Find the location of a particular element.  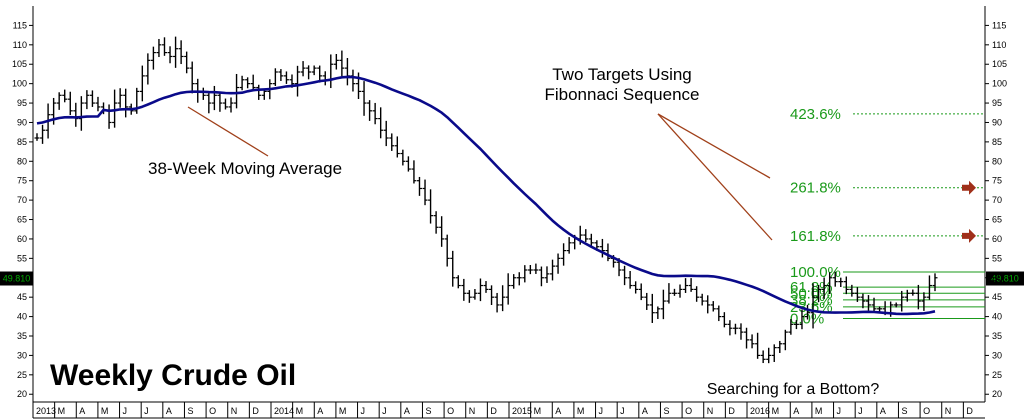

y-tick-label-left: 40 is located at coordinates (22, 317).